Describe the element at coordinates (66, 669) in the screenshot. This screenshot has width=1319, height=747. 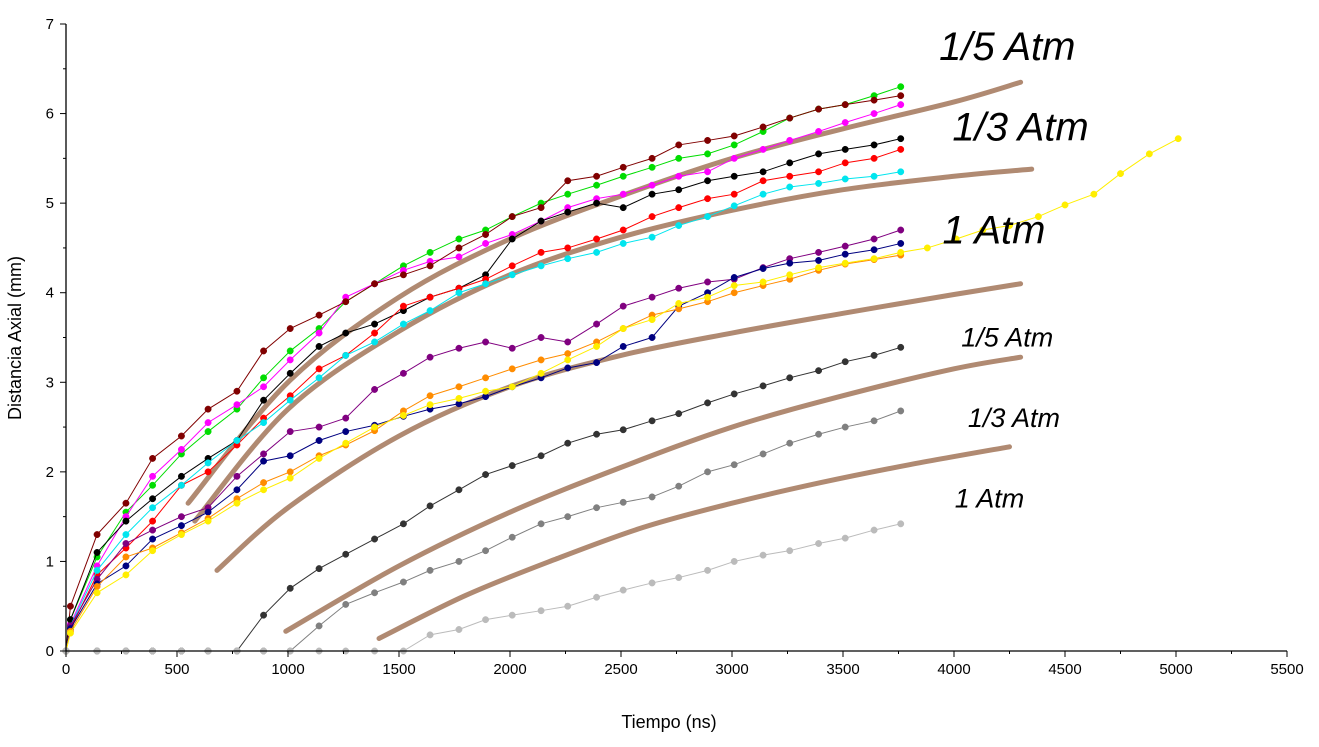
I see `x-tick-label: 0` at that location.